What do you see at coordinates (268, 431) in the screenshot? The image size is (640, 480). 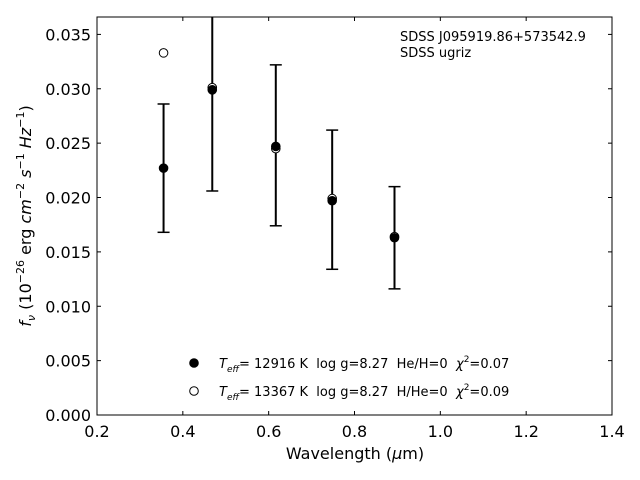 I see `x-tick-label-2: 0.6` at bounding box center [268, 431].